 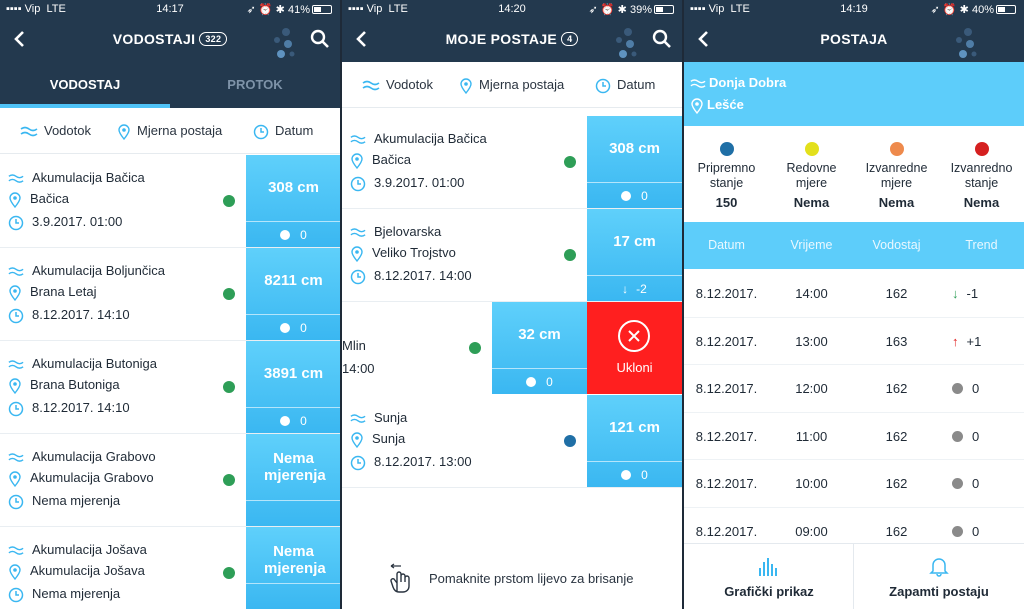 What do you see at coordinates (811, 436) in the screenshot?
I see `cell-time: 11:00` at bounding box center [811, 436].